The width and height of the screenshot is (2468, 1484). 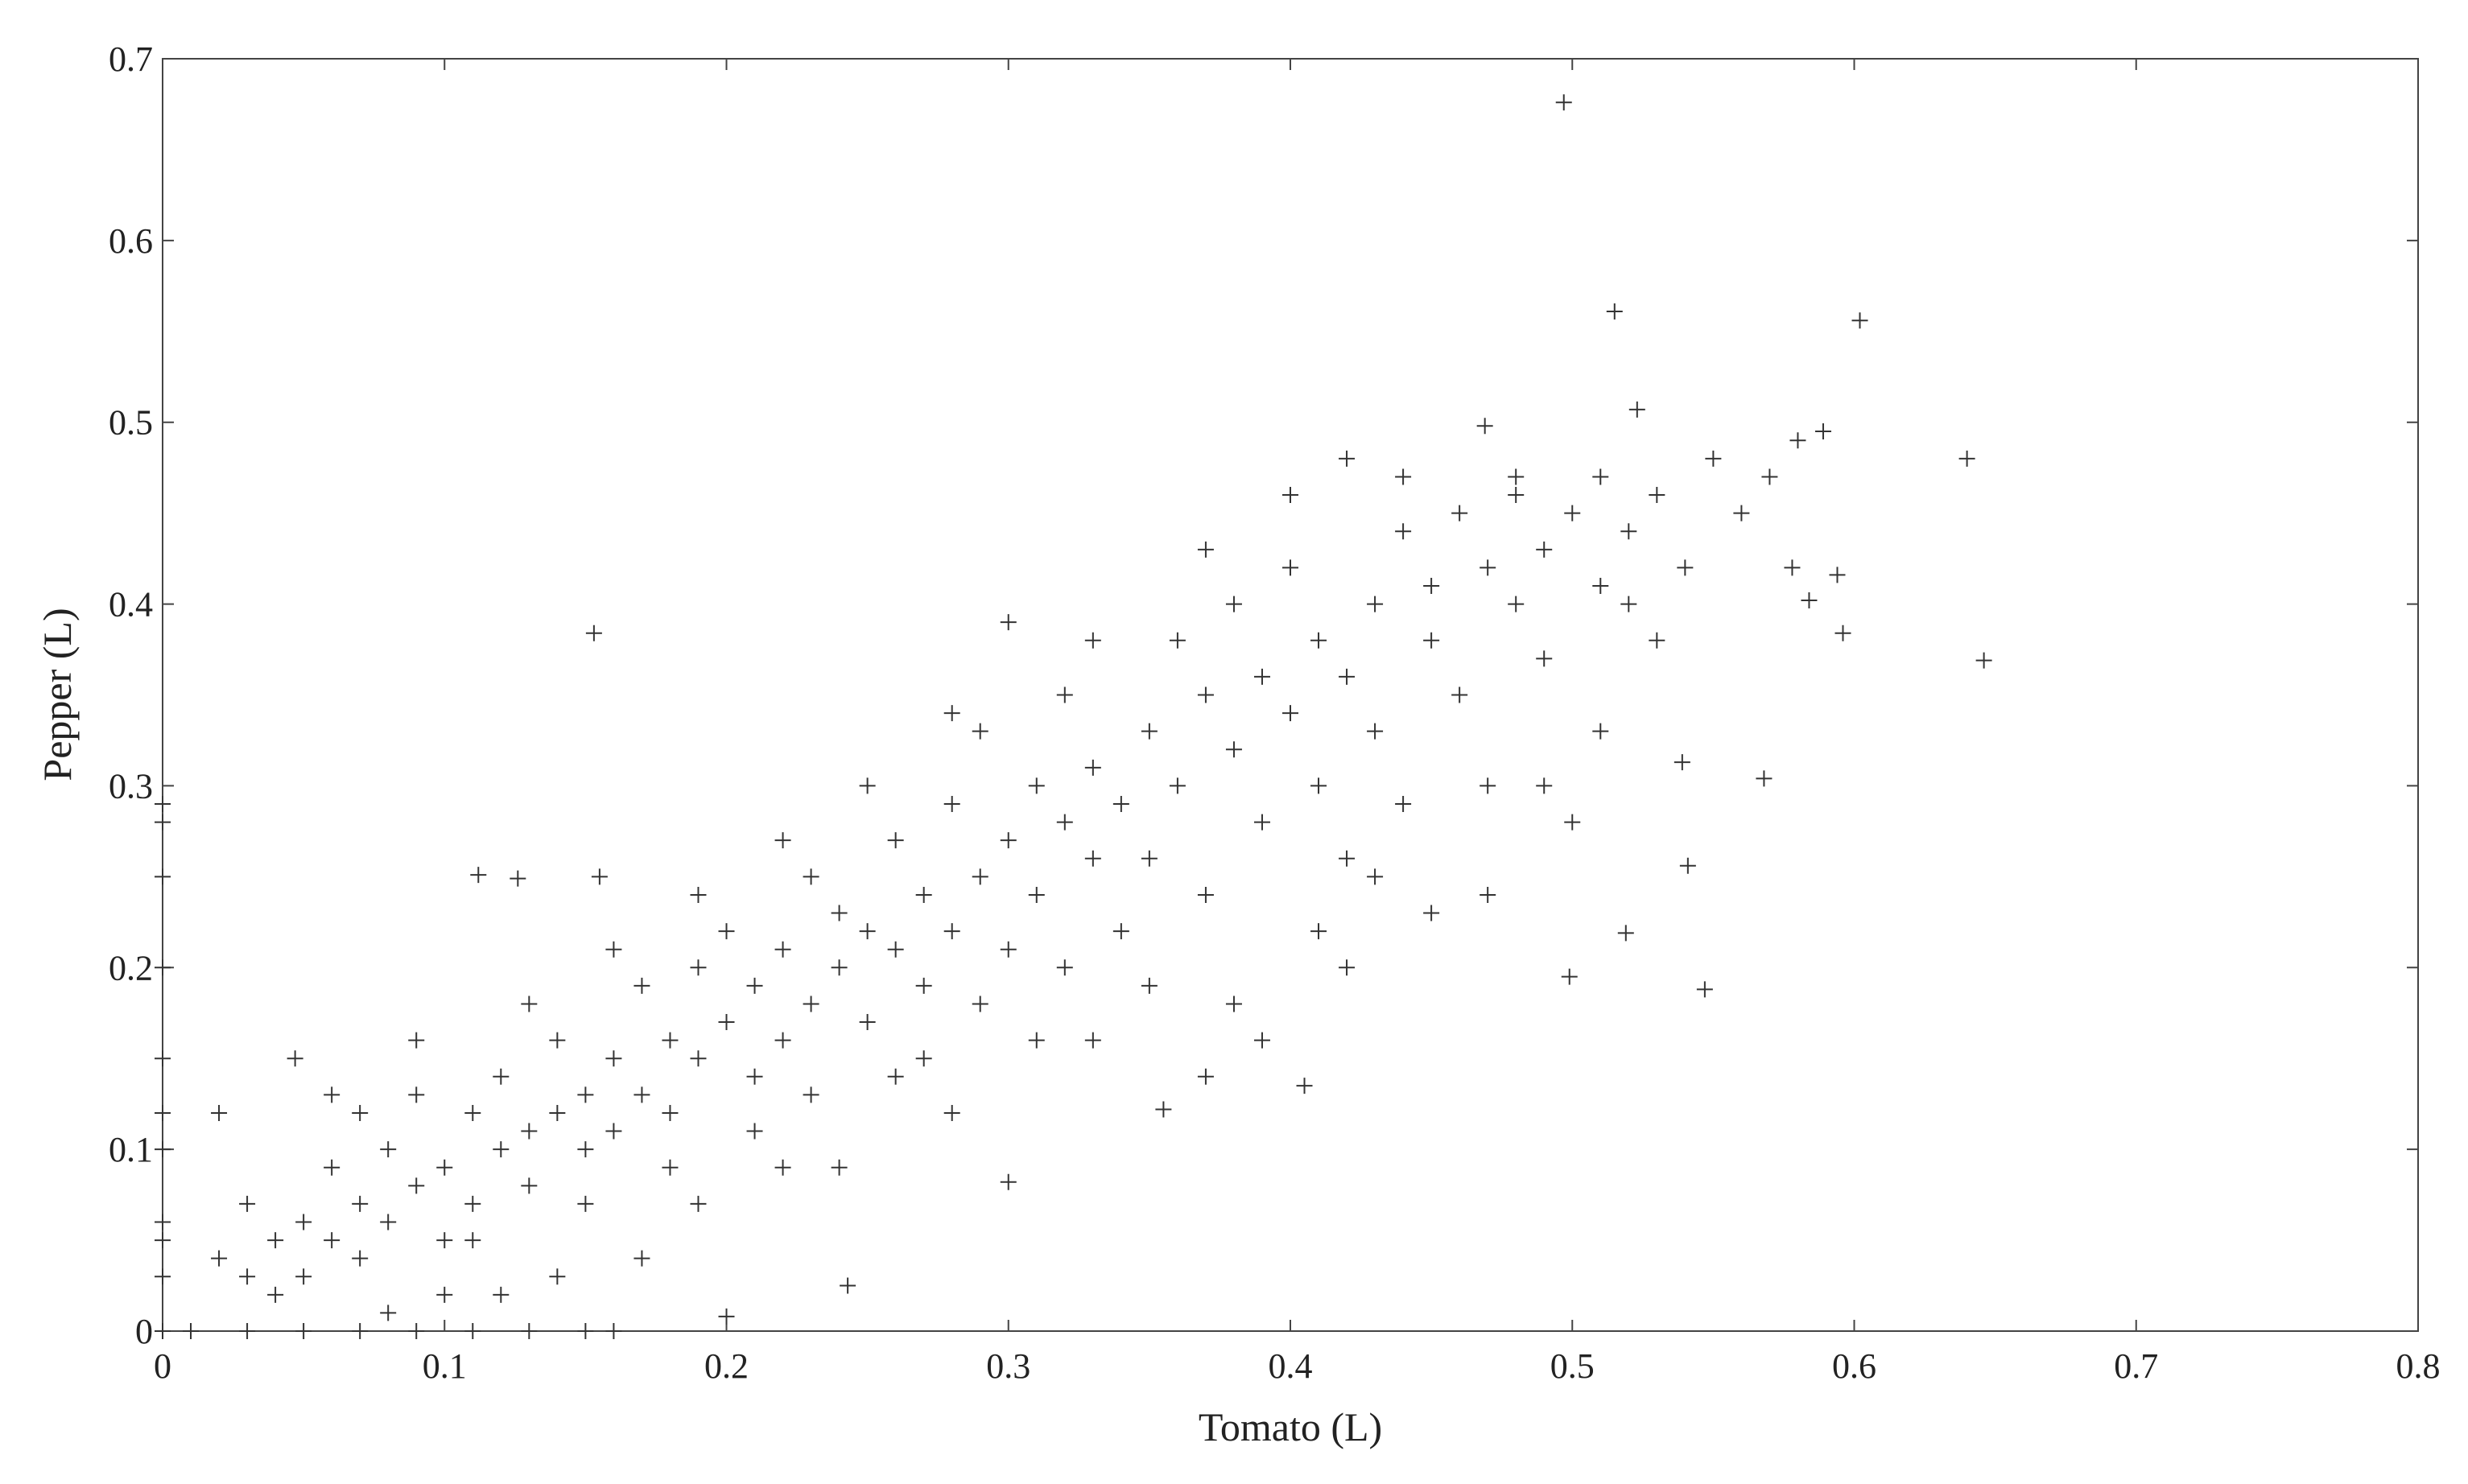 What do you see at coordinates (162, 1366) in the screenshot?
I see `x-tick-label: 0` at bounding box center [162, 1366].